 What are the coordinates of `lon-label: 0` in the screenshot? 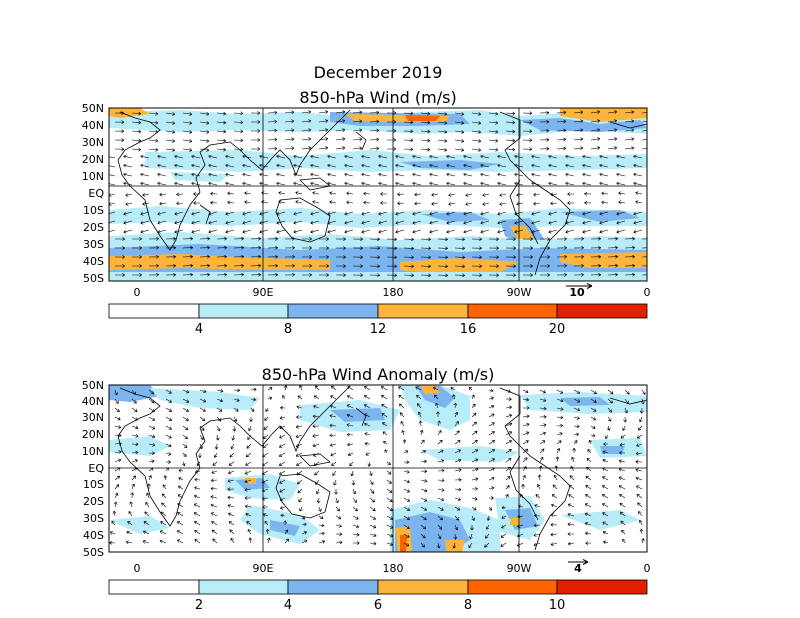 It's located at (137, 568).